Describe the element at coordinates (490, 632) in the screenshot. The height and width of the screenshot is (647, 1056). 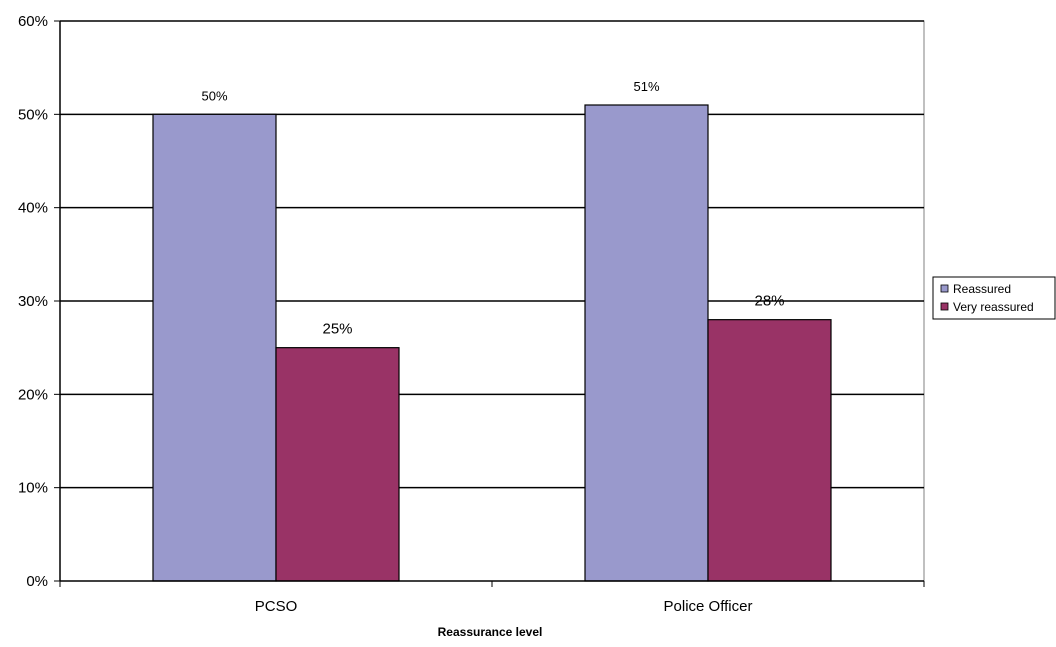
I see `x-axis-title: Reassurance level` at that location.